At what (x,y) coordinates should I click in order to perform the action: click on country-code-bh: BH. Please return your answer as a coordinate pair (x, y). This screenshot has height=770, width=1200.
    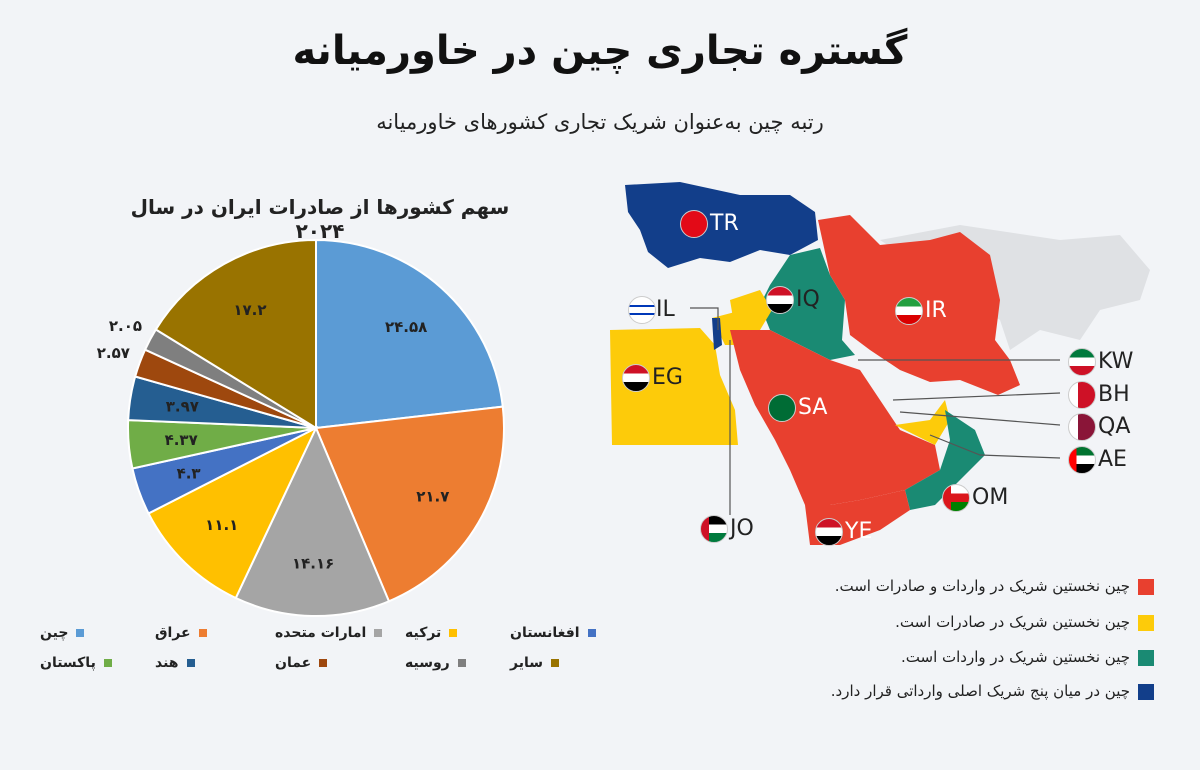
    Looking at the image, I should click on (1114, 394).